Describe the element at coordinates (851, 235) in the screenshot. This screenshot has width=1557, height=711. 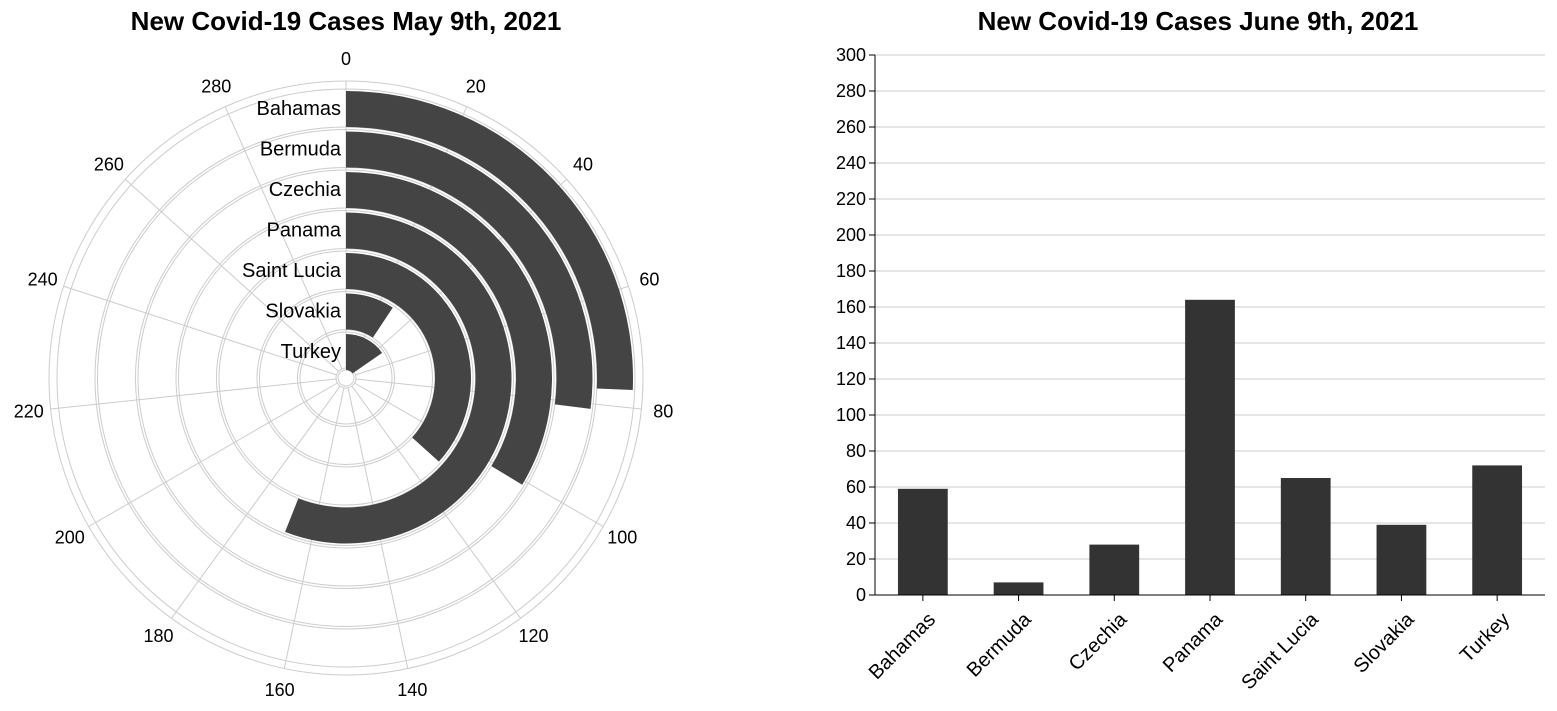
I see `bar-y-tick-label-200: 200` at that location.